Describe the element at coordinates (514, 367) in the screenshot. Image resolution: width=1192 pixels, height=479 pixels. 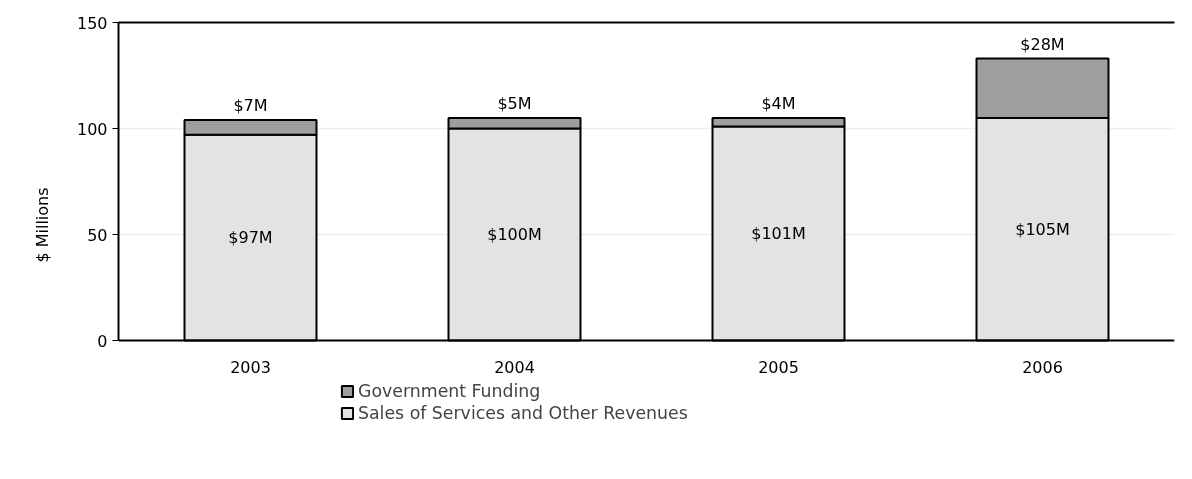
I see `x-tick-label: 2004` at that location.